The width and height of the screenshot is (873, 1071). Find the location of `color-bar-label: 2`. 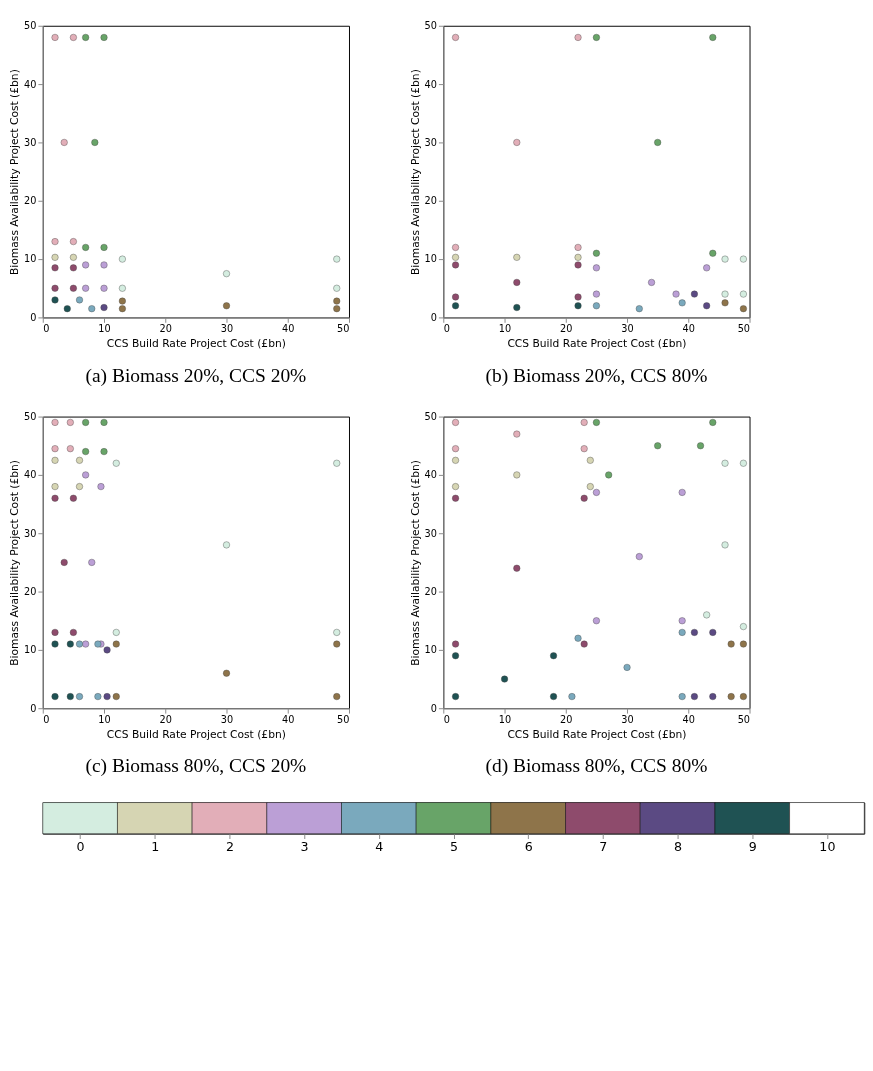

color-bar-label: 2 is located at coordinates (229, 846).